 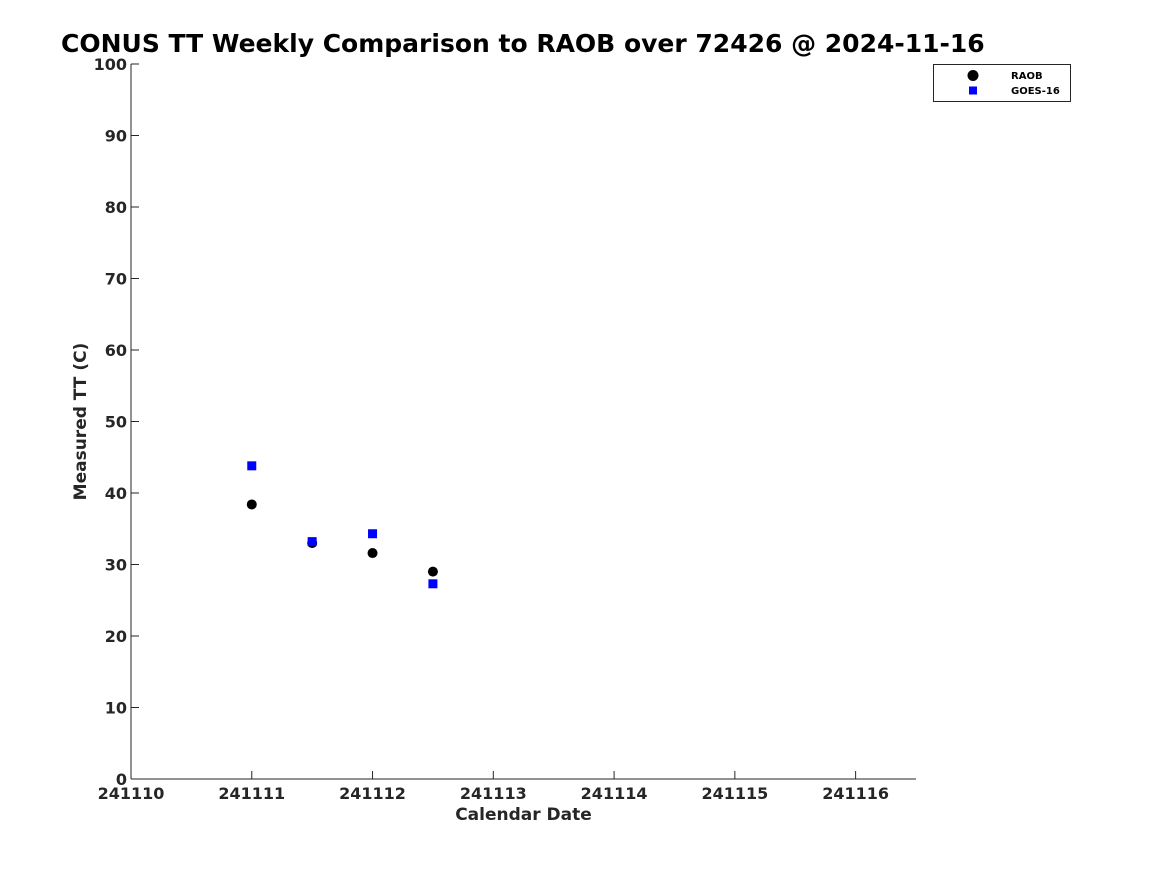 I want to click on x-tick-label: 241115, so click(x=734, y=793).